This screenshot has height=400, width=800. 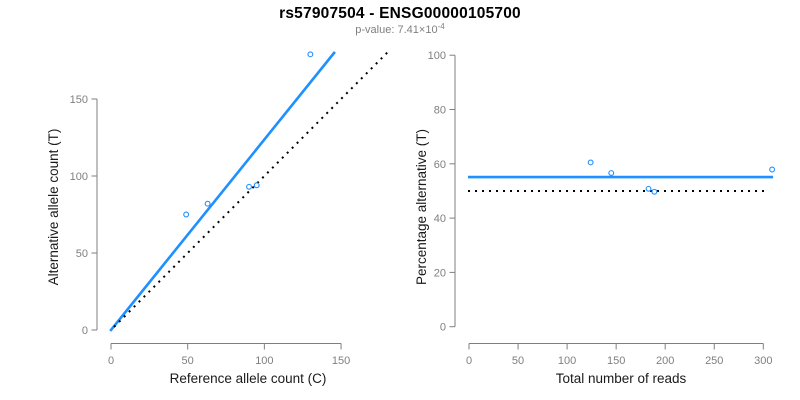 I want to click on y-tick-label: 150, so click(x=79, y=100).